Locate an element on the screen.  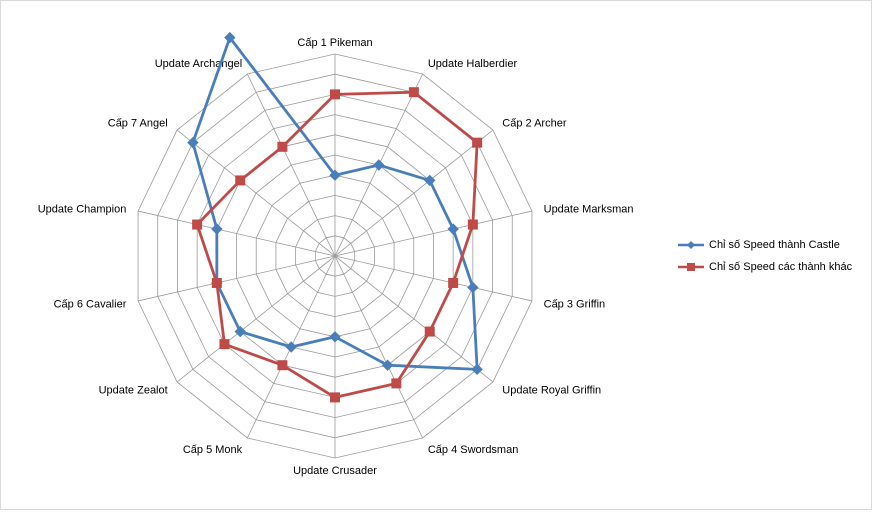
category-label: Update Champion is located at coordinates (82, 209).